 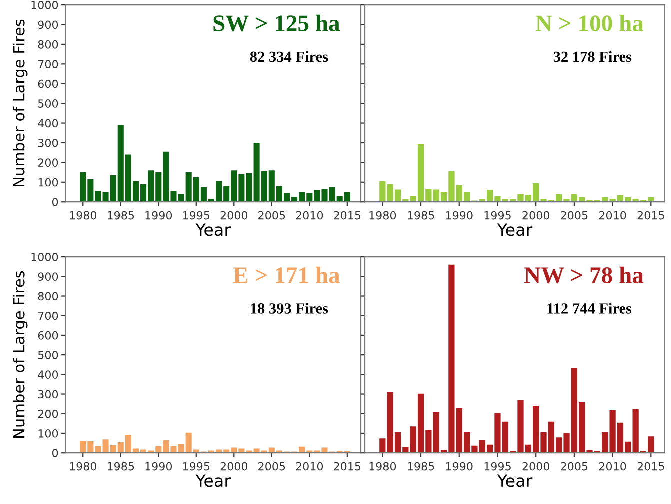 What do you see at coordinates (277, 23) in the screenshot?
I see `chart-title: SW > 125 ha` at bounding box center [277, 23].